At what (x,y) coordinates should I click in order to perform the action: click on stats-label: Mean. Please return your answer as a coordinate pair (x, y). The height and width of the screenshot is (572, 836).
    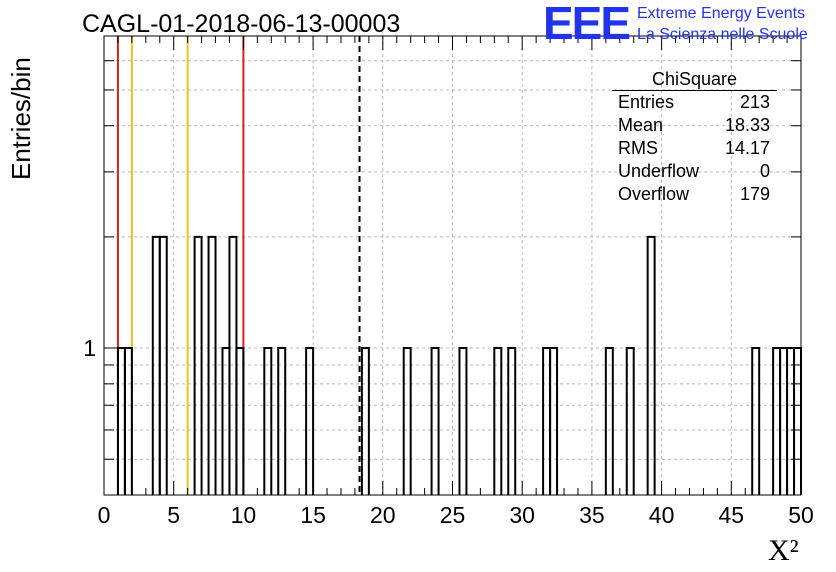
    Looking at the image, I should click on (641, 125).